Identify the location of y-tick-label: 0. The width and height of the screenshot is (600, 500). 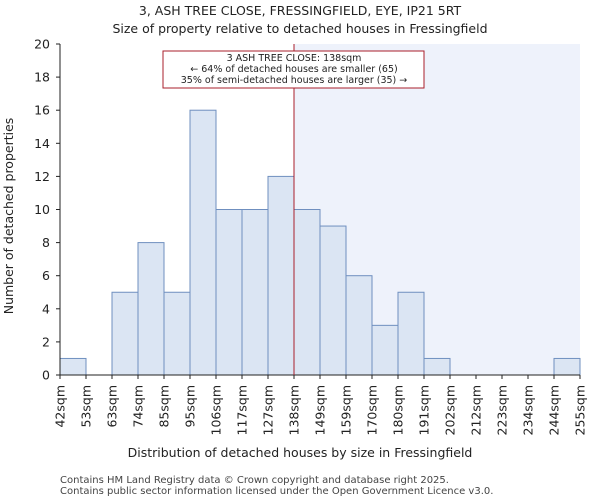
(46, 375).